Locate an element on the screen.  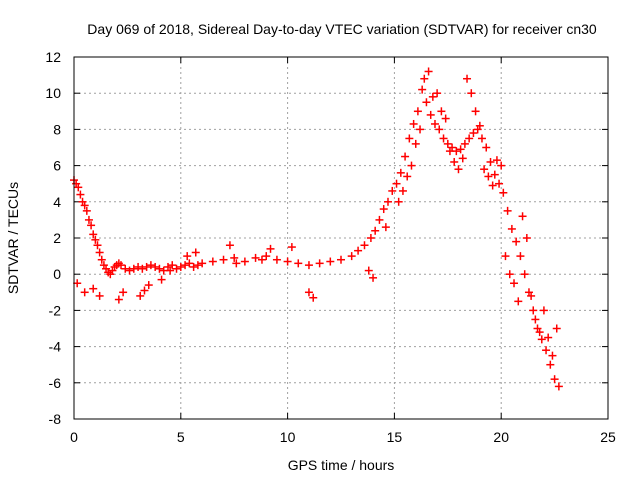
y-tick-label: -4 is located at coordinates (55, 347).